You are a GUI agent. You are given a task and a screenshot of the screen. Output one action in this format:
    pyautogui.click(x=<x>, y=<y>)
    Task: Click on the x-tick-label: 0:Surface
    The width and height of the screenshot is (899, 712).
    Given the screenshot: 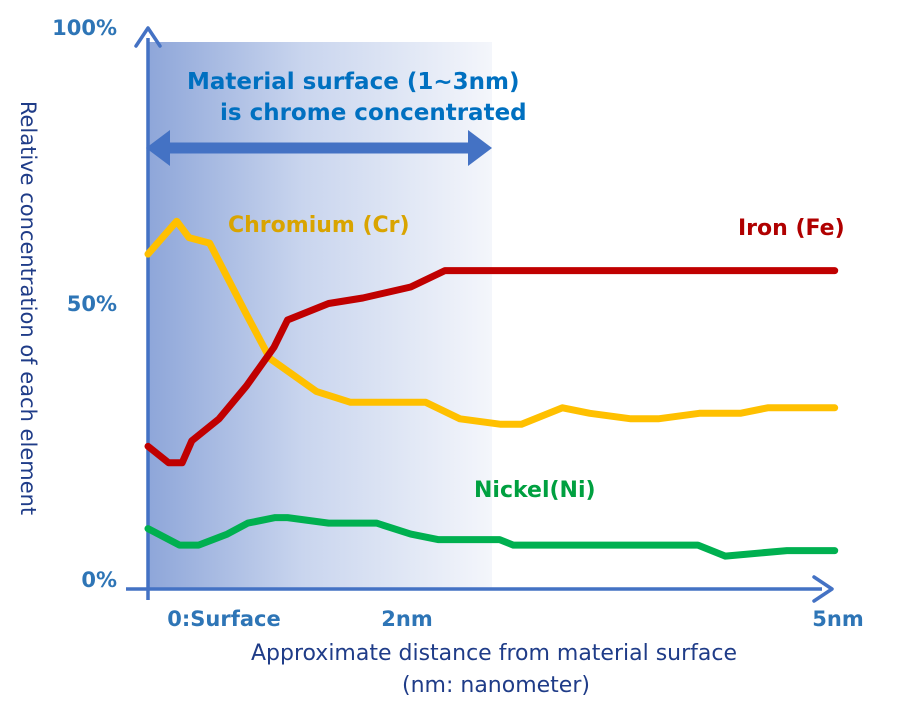 What is the action you would take?
    pyautogui.click(x=223, y=619)
    